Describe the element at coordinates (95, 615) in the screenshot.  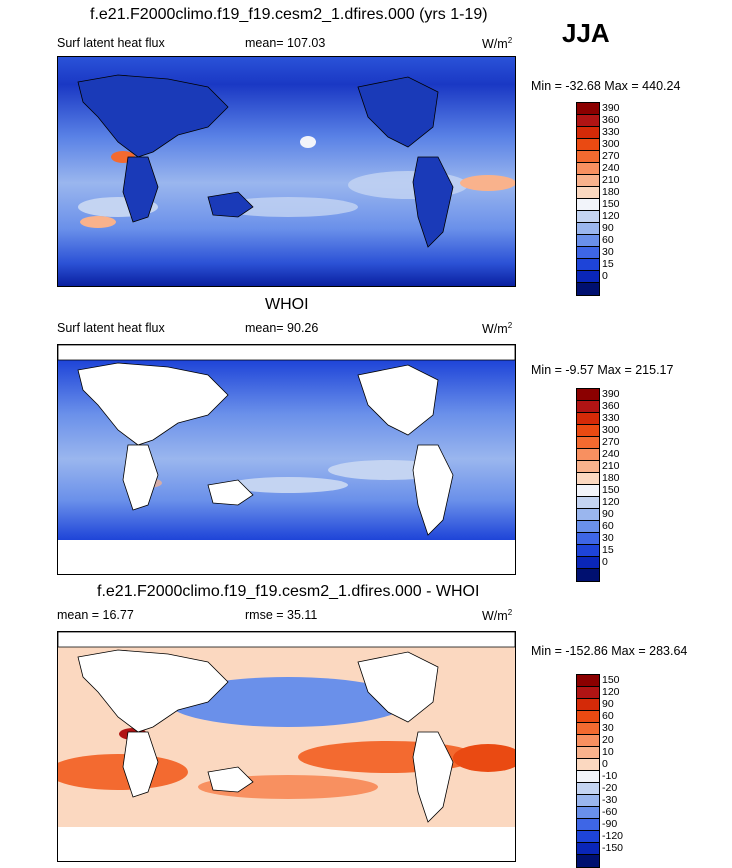
I see `panel3-mean-label: mean = 16.77` at that location.